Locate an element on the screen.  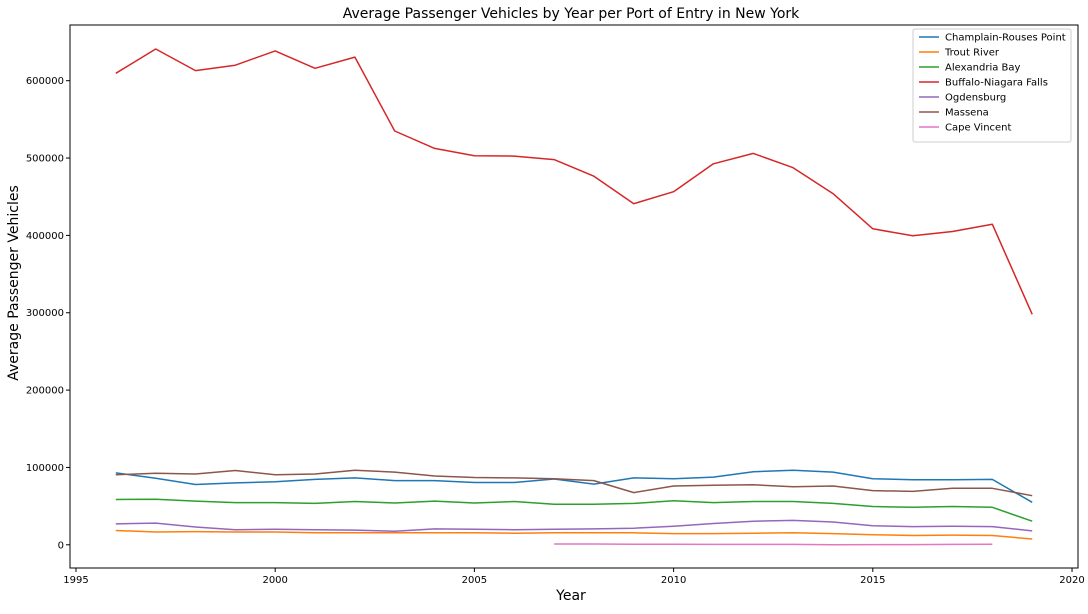
x-tick-label: 1995 is located at coordinates (75, 580).